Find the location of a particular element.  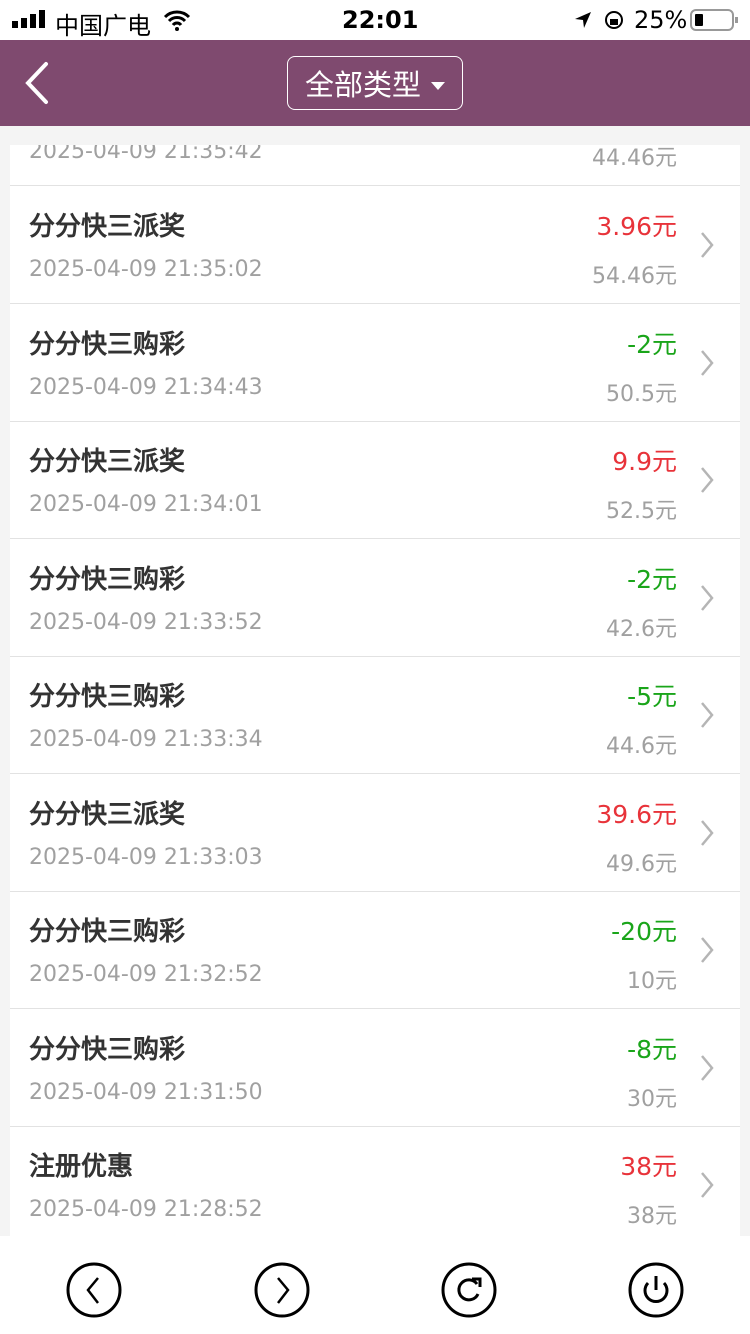

browser-back-button is located at coordinates (94, 1290).